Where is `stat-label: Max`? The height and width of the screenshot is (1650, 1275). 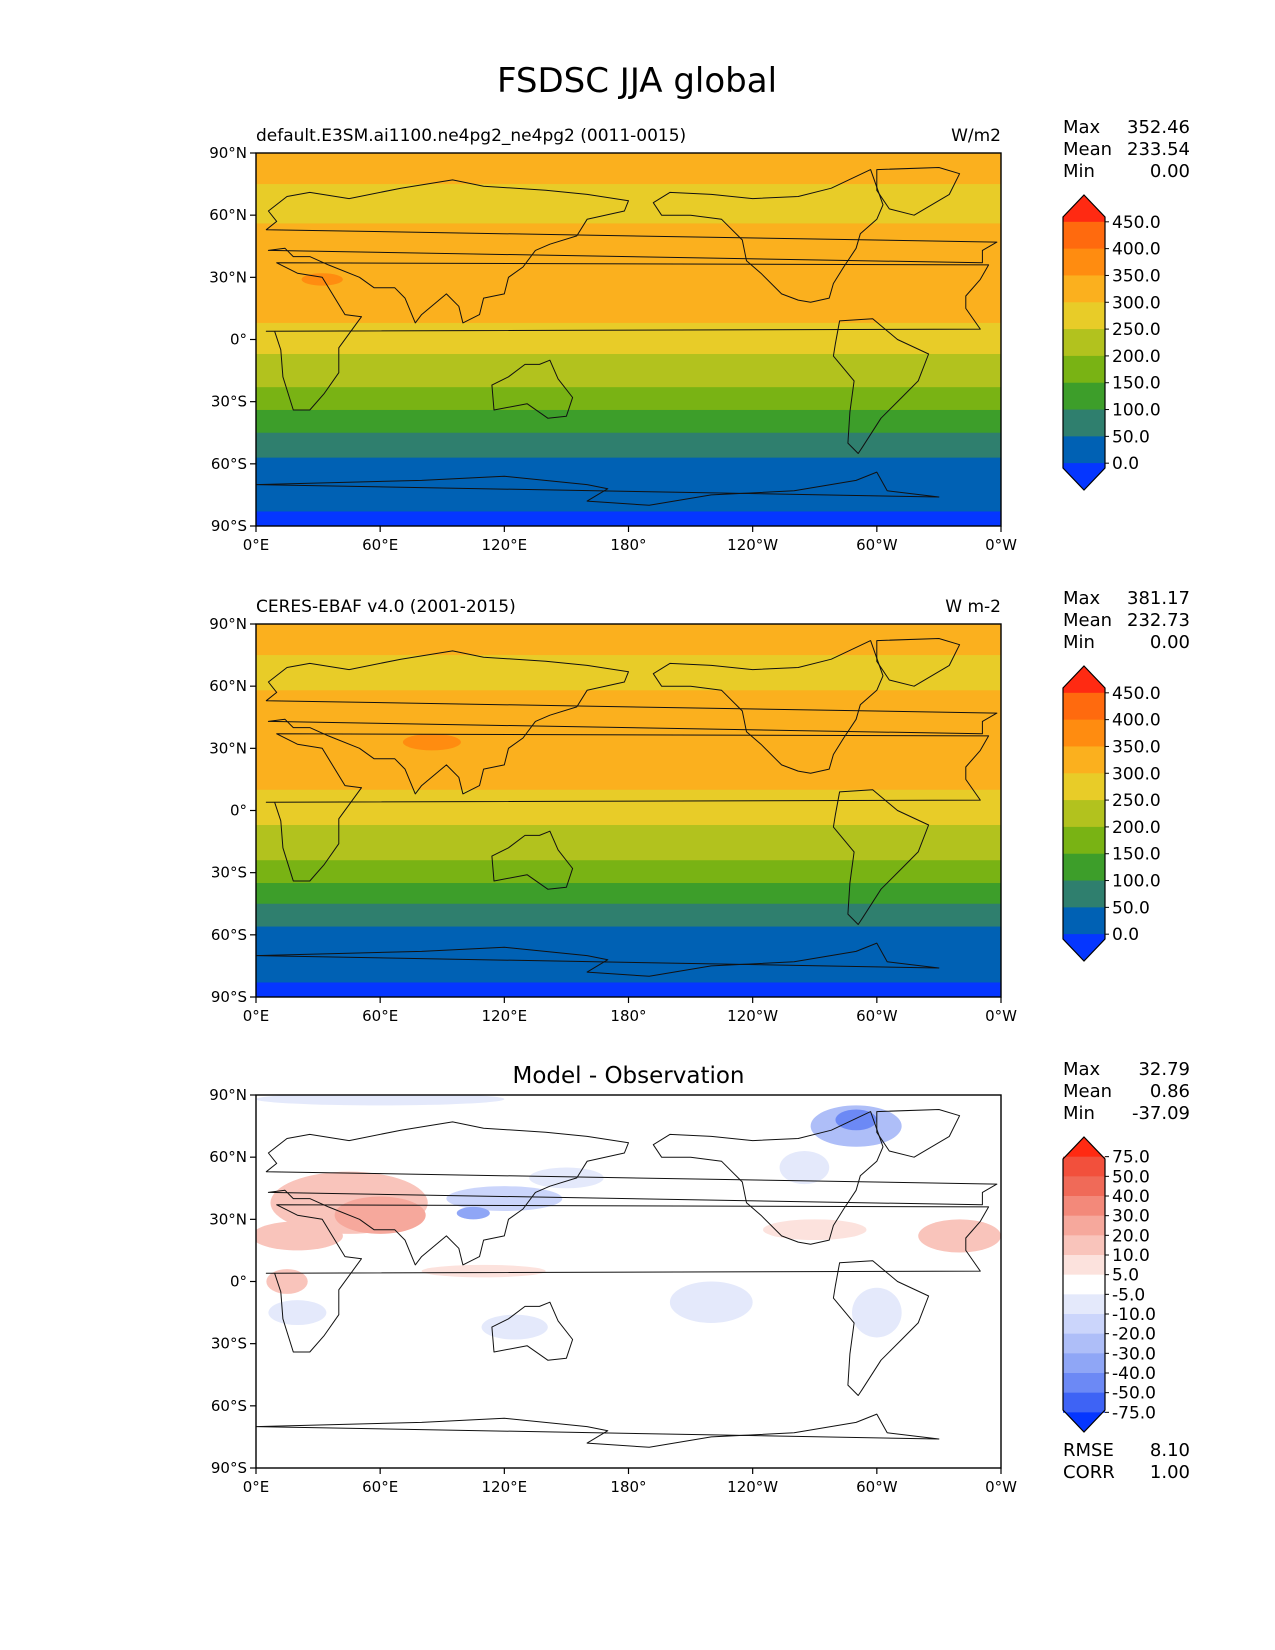
stat-label: Max is located at coordinates (1082, 598).